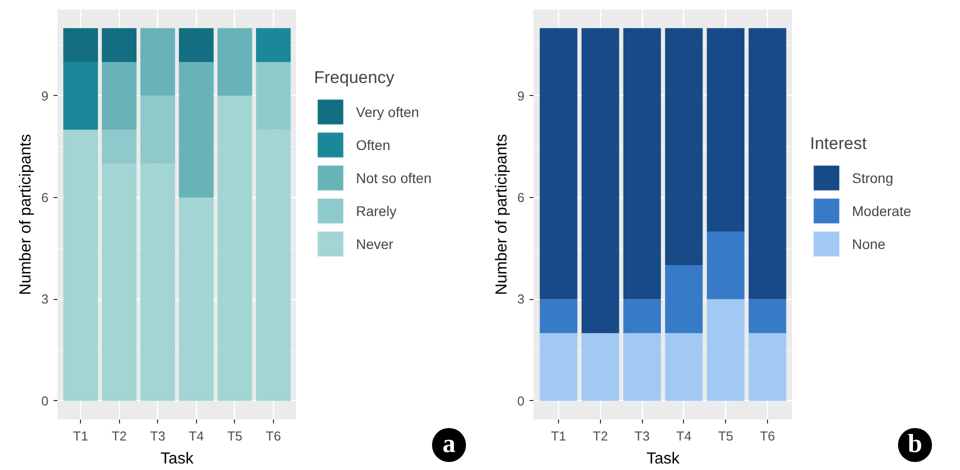 The image size is (960, 470). What do you see at coordinates (449, 444) in the screenshot?
I see `text: a` at bounding box center [449, 444].